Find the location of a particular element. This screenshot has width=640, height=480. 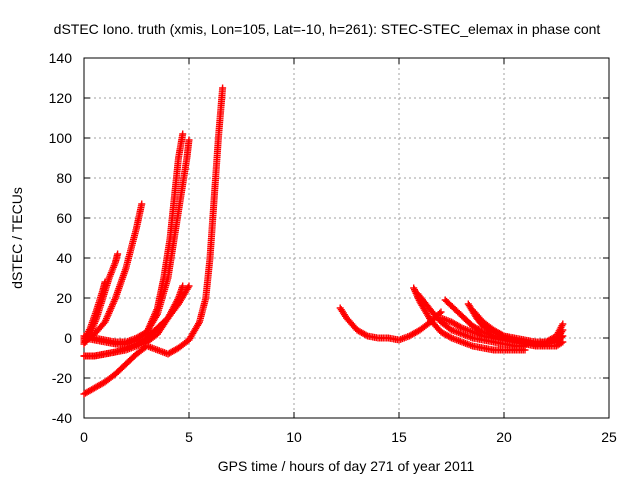

y-tick-label: 40 is located at coordinates (64, 258).